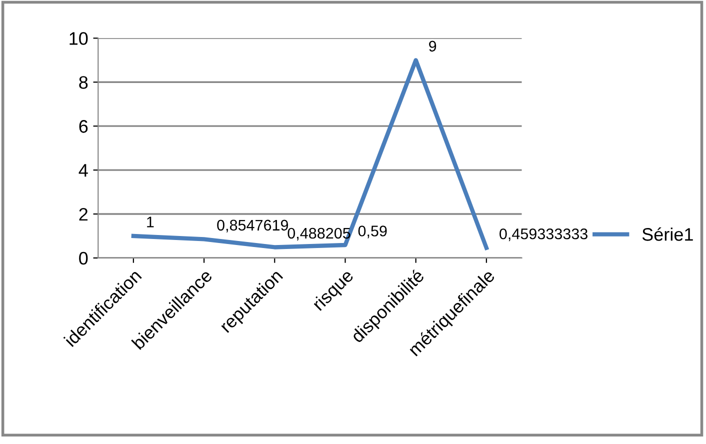 This screenshot has width=706, height=444. What do you see at coordinates (83, 126) in the screenshot?
I see `y-tick-label: 6` at bounding box center [83, 126].